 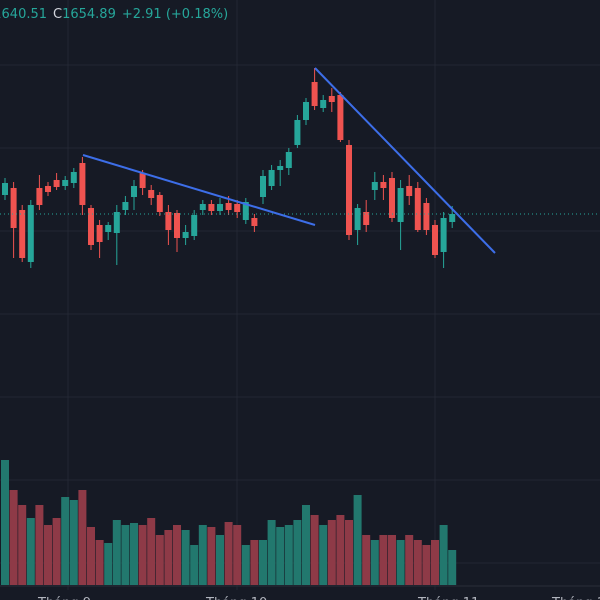 What do you see at coordinates (23, 14) in the screenshot?
I see `header-value: 1640.51` at bounding box center [23, 14].